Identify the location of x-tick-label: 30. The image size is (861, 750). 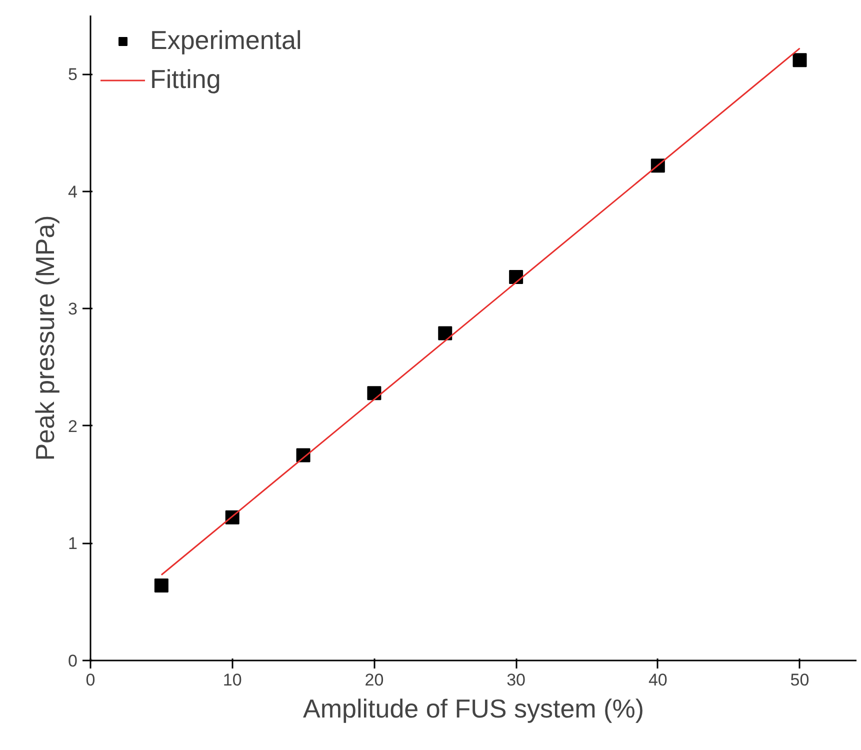
(516, 680).